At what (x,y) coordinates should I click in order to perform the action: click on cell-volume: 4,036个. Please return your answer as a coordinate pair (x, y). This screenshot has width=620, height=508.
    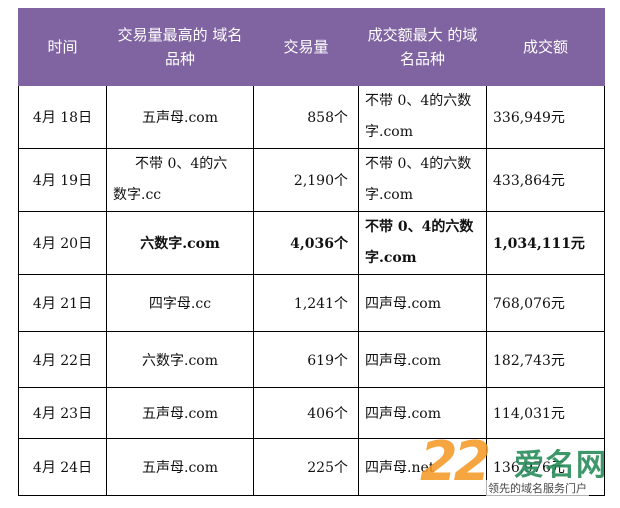
    Looking at the image, I should click on (306, 243).